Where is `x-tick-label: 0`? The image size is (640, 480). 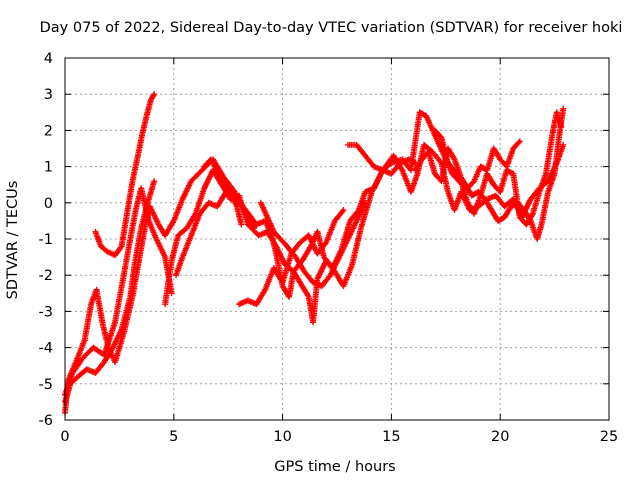 x-tick-label: 0 is located at coordinates (64, 437).